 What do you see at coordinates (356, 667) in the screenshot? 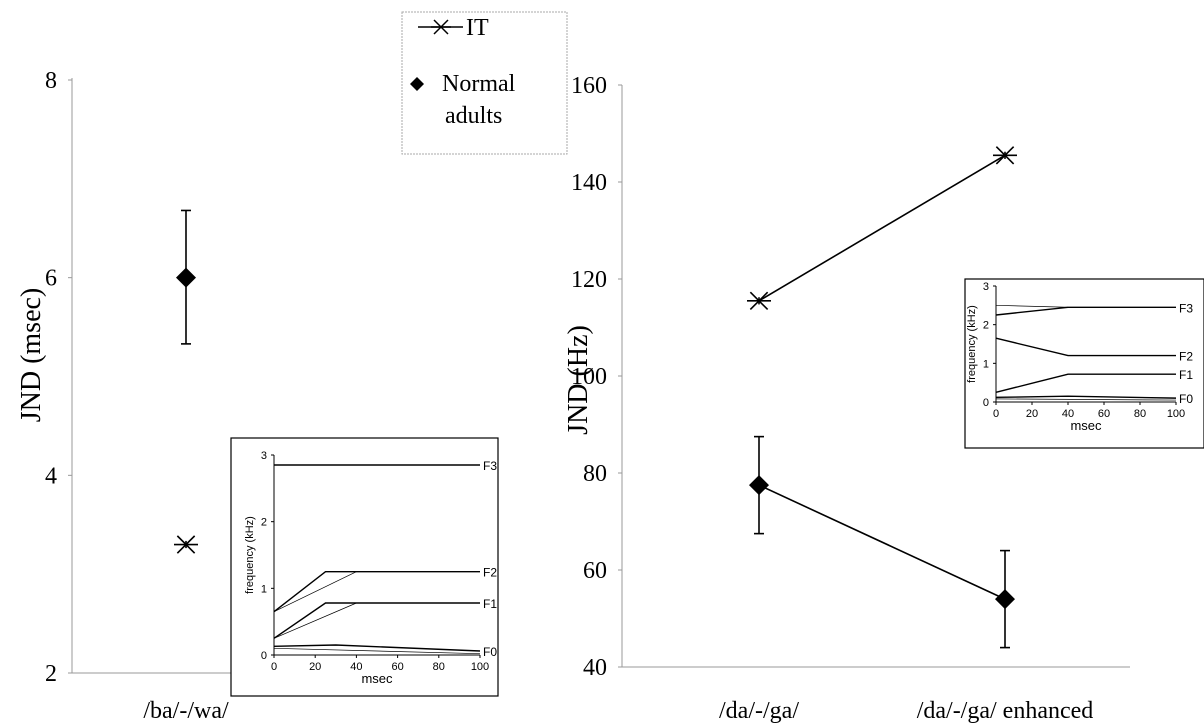
I see `left-inset-x-tick-label: 40` at bounding box center [356, 667].